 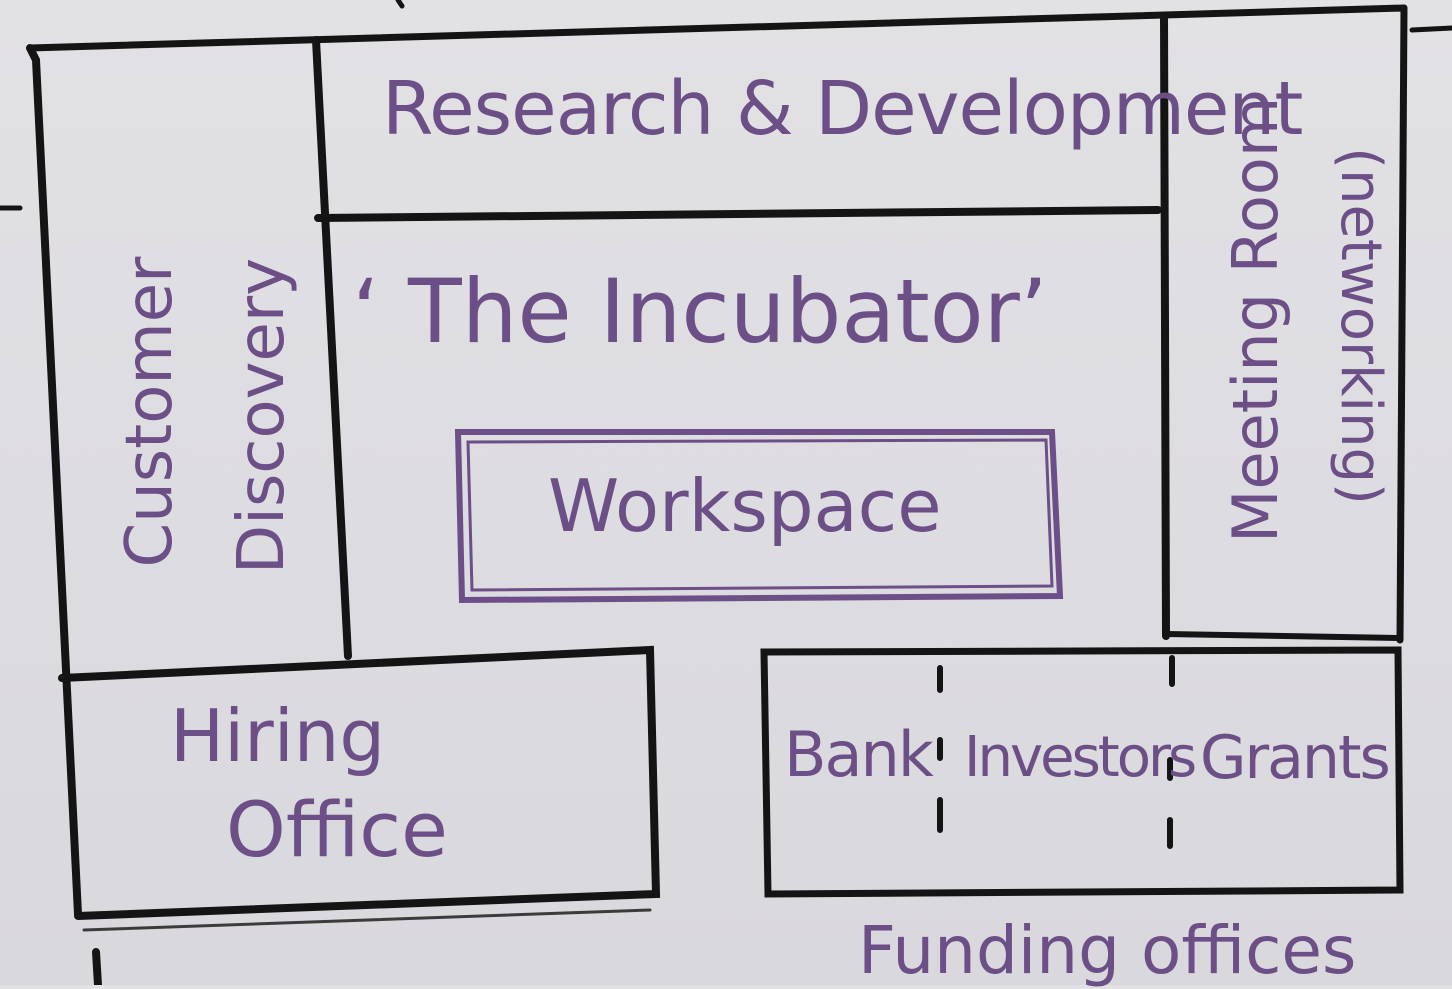 I want to click on lower-wall-line, so click(x=367, y=920).